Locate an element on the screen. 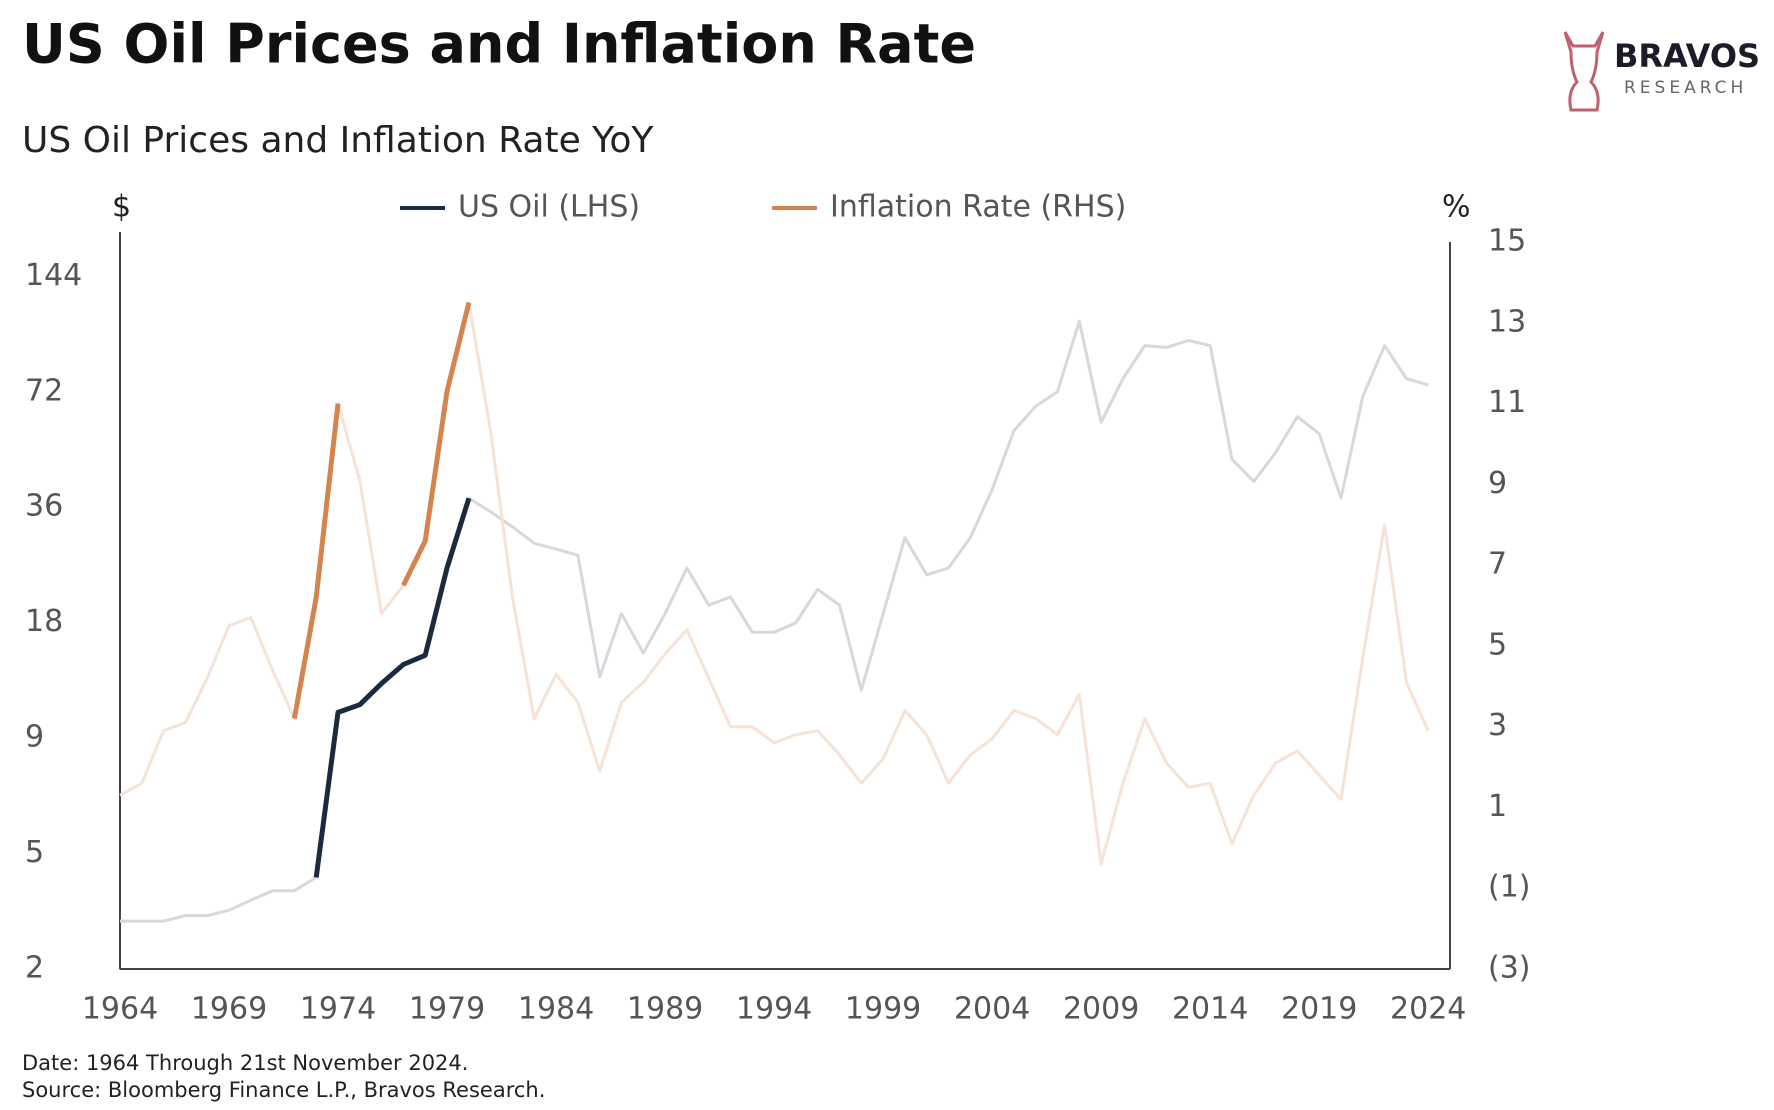 The height and width of the screenshot is (1110, 1774). y-tick-label: 18 is located at coordinates (44, 621).